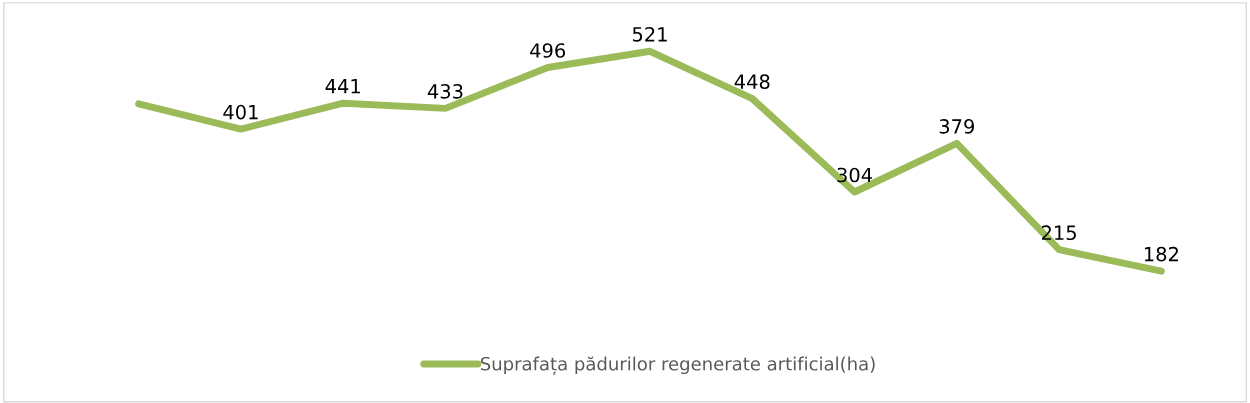  What do you see at coordinates (1161, 254) in the screenshot?
I see `data-label: 182` at bounding box center [1161, 254].